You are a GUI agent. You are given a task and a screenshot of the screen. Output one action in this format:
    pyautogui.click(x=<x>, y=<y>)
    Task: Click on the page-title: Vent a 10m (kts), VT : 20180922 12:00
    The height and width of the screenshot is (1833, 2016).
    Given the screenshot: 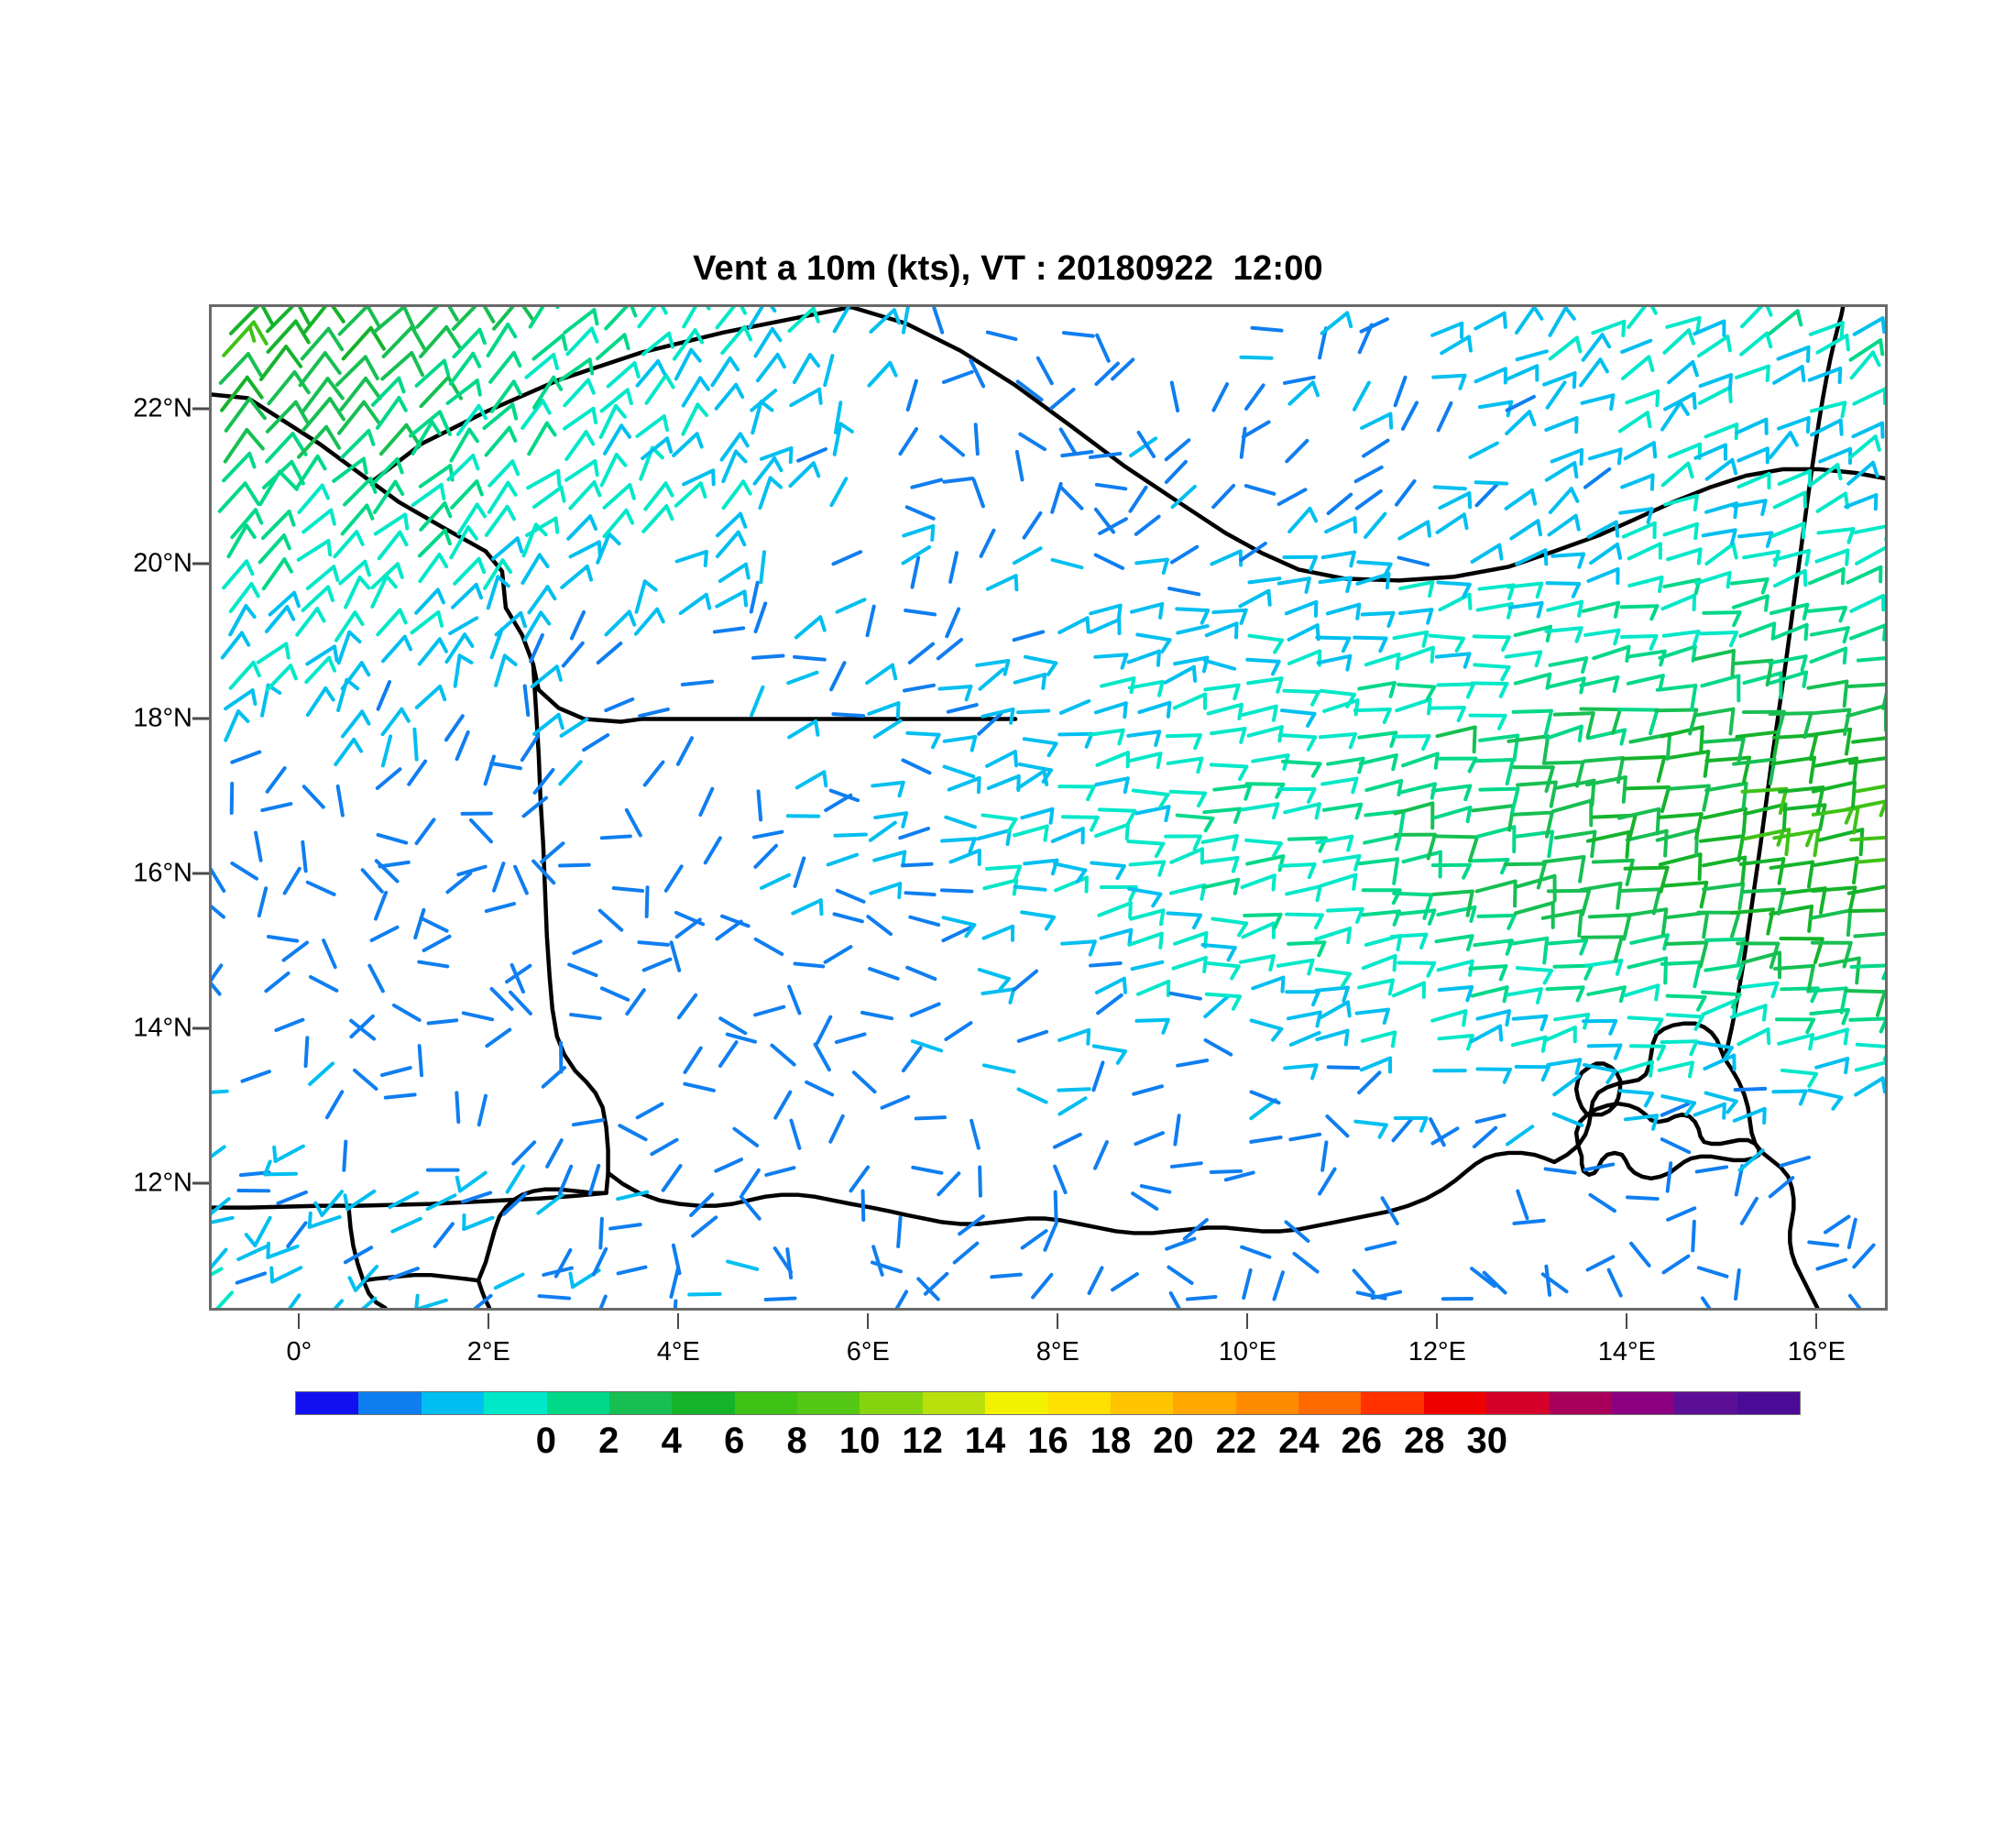 What is the action you would take?
    pyautogui.click(x=1008, y=268)
    